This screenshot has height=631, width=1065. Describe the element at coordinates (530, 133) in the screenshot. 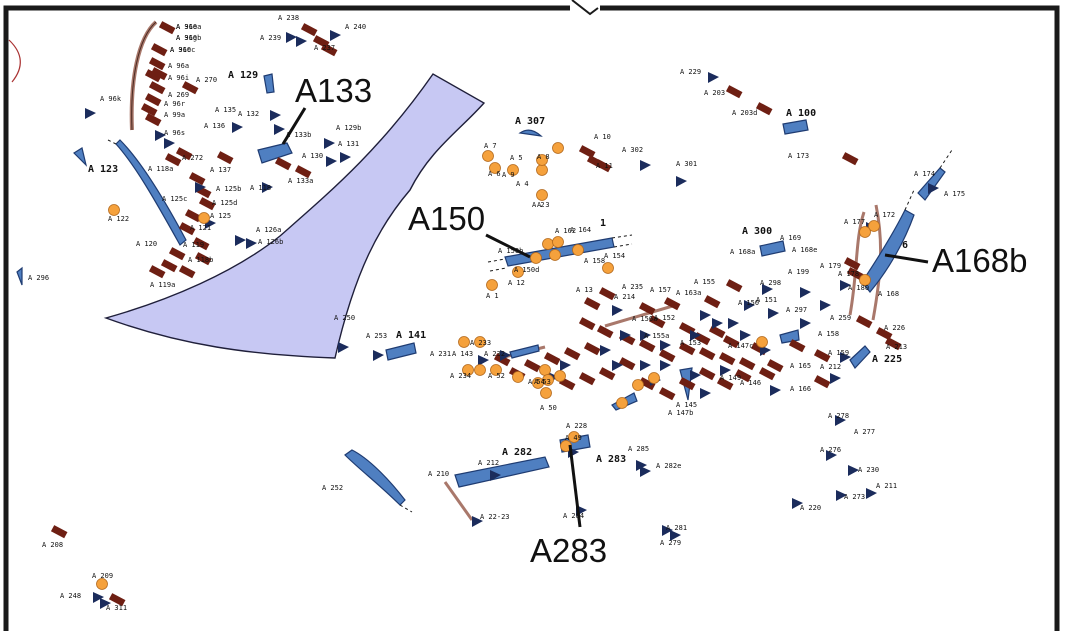

I see `feature-a307` at that location.